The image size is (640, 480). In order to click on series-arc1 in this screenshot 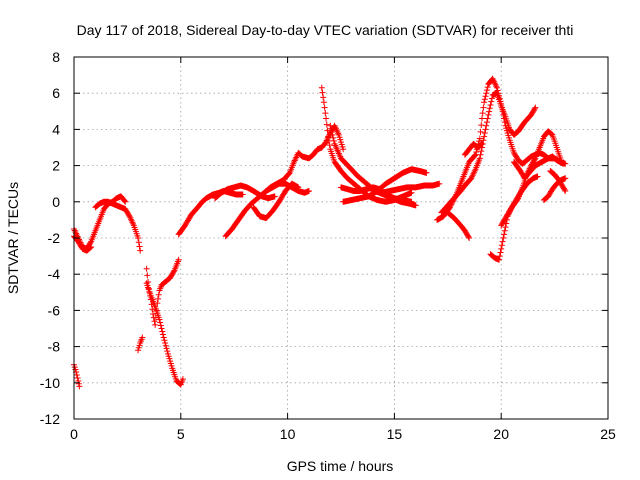, I will do `click(77, 375)`.